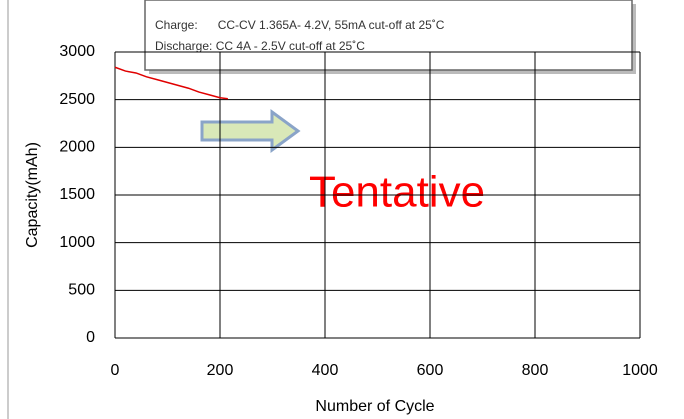  Describe the element at coordinates (115, 370) in the screenshot. I see `x-tick-label: 0` at that location.